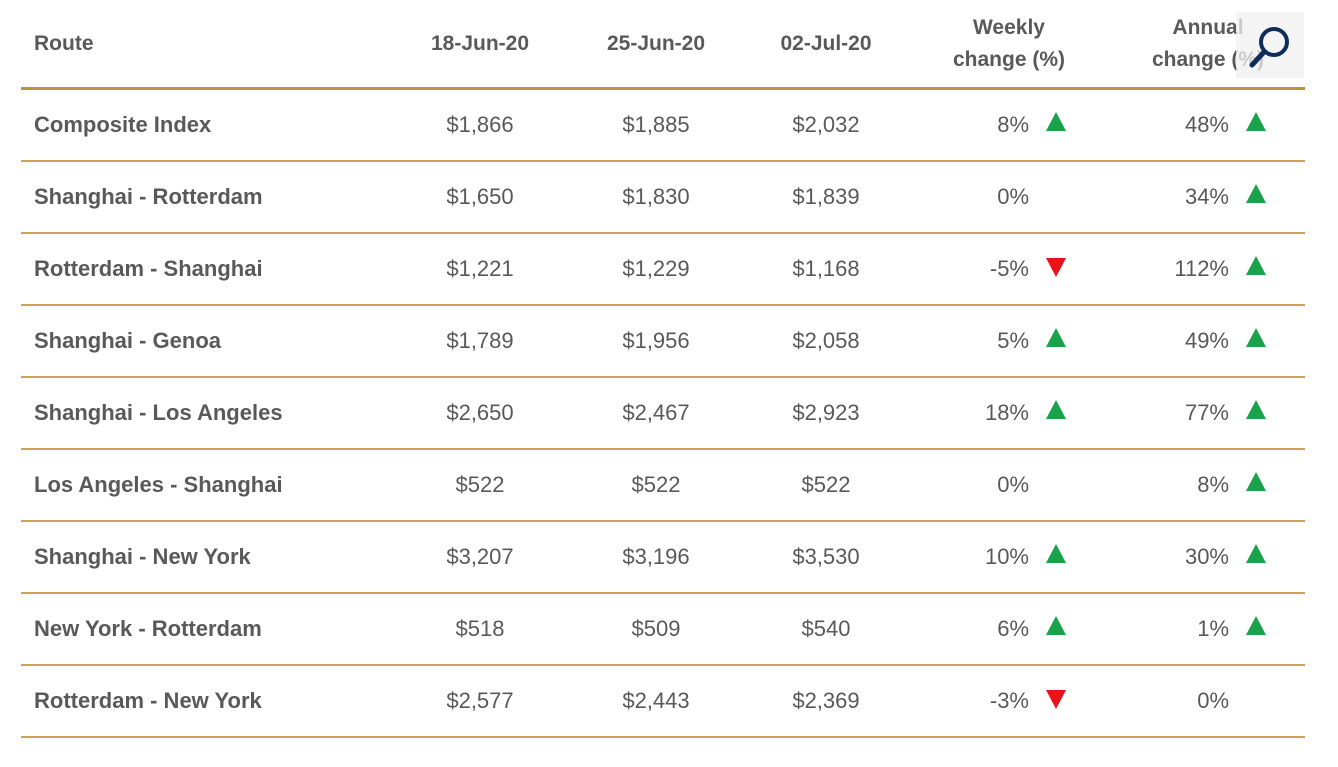  What do you see at coordinates (64, 43) in the screenshot?
I see `header-route: Route` at bounding box center [64, 43].